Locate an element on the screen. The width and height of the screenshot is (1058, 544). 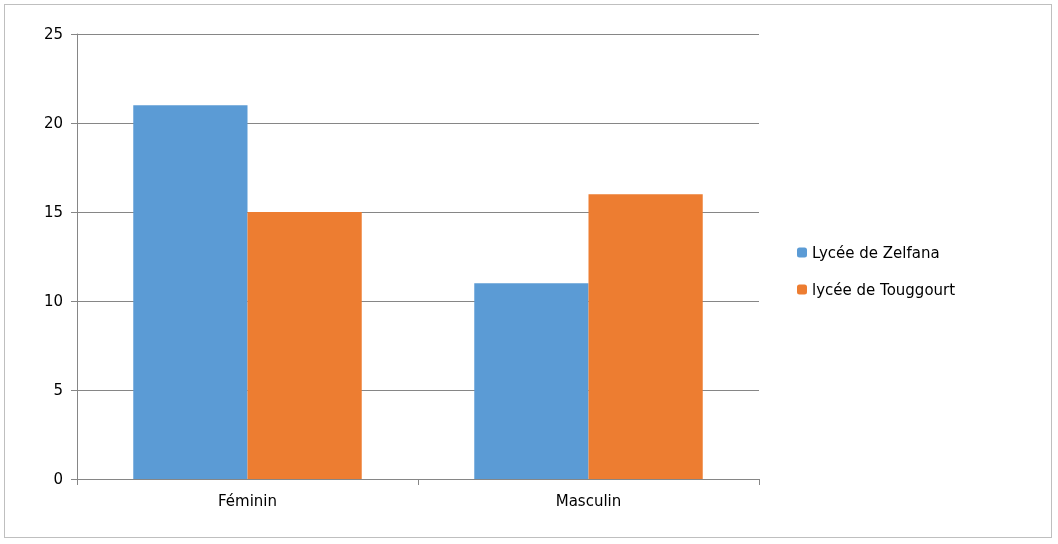
x-tick-label: Féminin is located at coordinates (247, 500).